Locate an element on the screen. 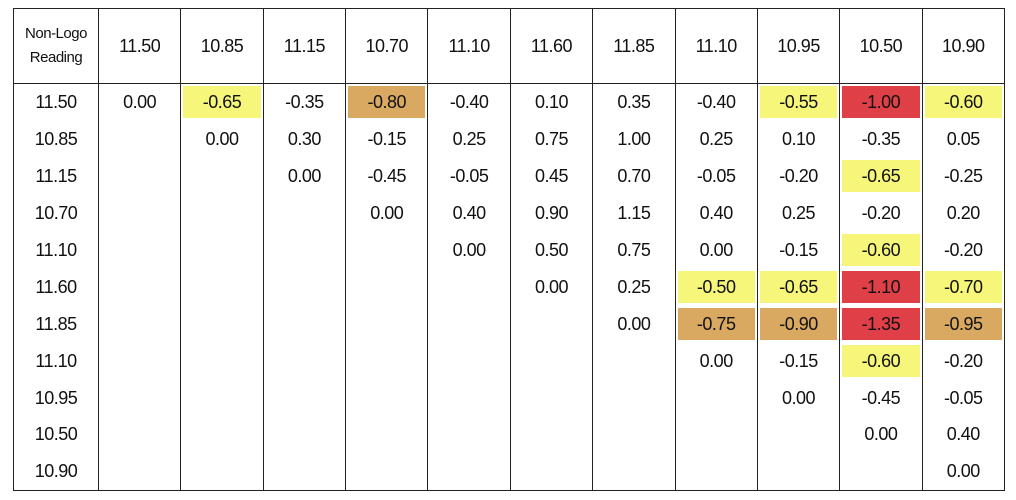  row-header: 11.15 is located at coordinates (56, 176).